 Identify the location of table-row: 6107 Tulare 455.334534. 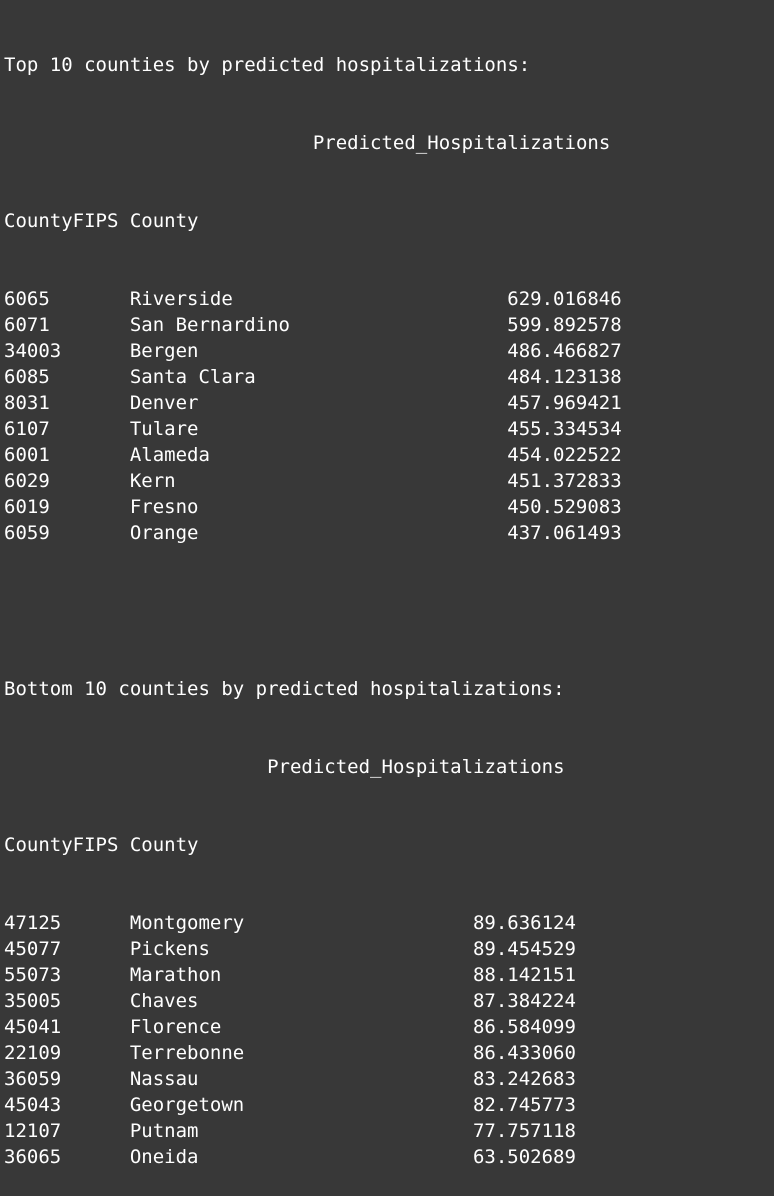
(387, 429).